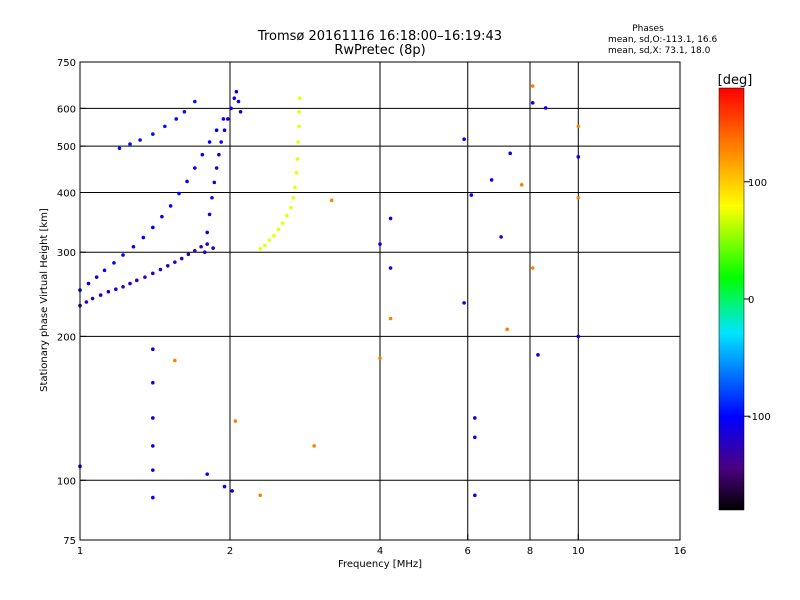 The height and width of the screenshot is (600, 800). What do you see at coordinates (659, 51) in the screenshot?
I see `phases-line-x: mean, sd,X: 73.1, 18.0` at bounding box center [659, 51].